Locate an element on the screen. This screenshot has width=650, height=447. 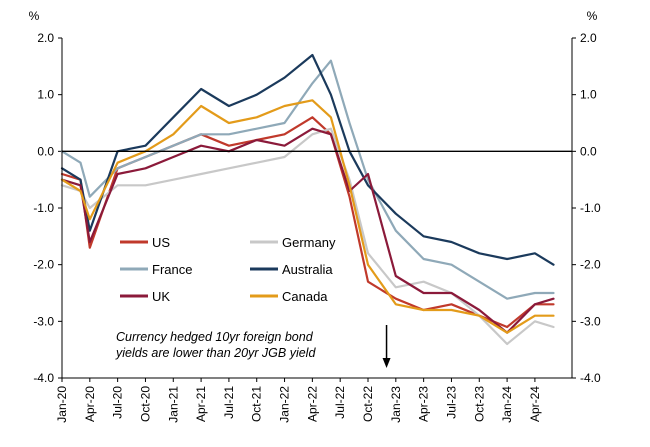
legend-label-france: France is located at coordinates (172, 269).